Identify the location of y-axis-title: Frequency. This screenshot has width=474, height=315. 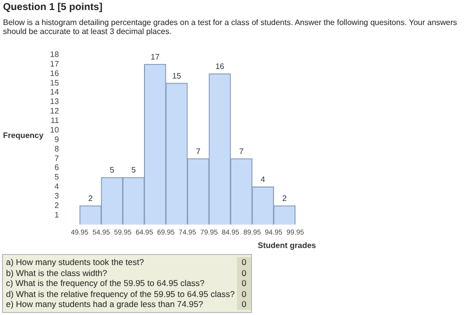
(23, 135).